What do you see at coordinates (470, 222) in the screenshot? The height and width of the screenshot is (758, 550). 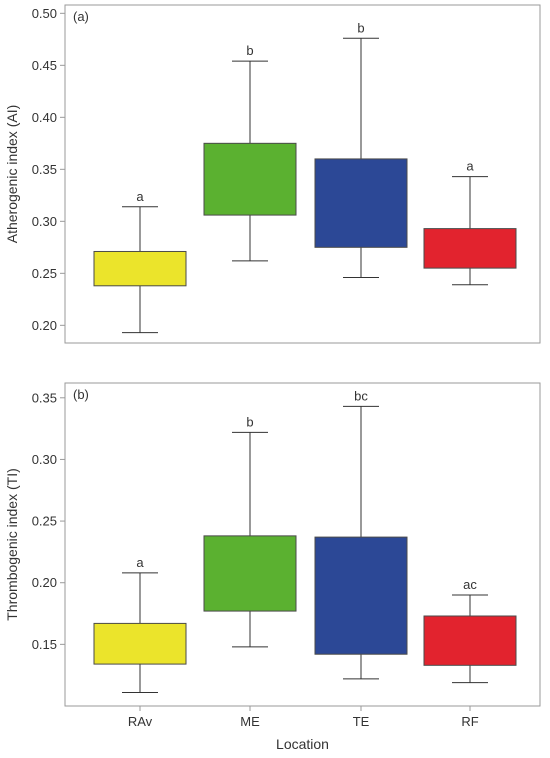 I see `box-rf: a` at bounding box center [470, 222].